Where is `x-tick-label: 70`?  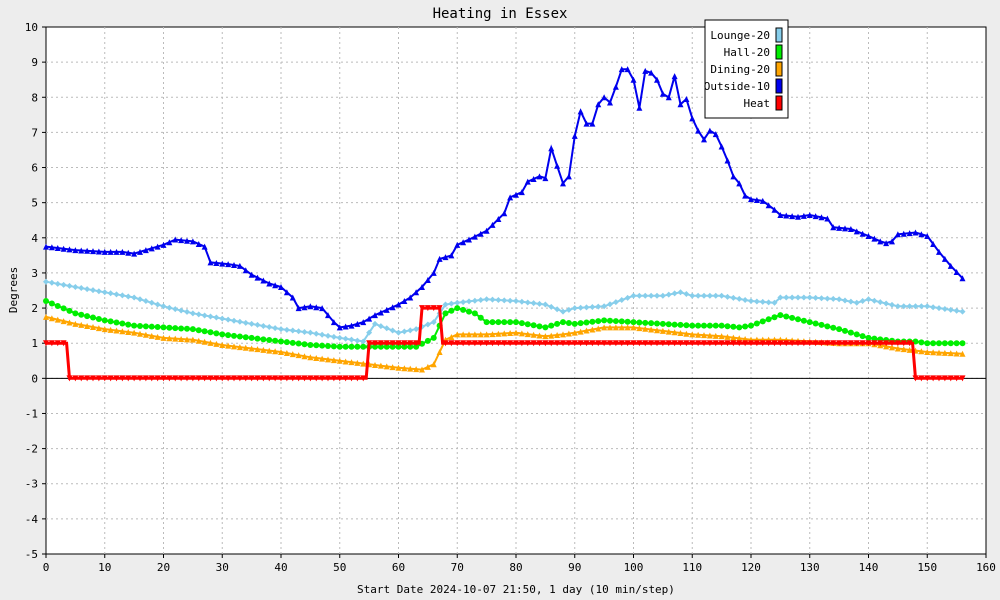
x-tick-label: 70 is located at coordinates (457, 567).